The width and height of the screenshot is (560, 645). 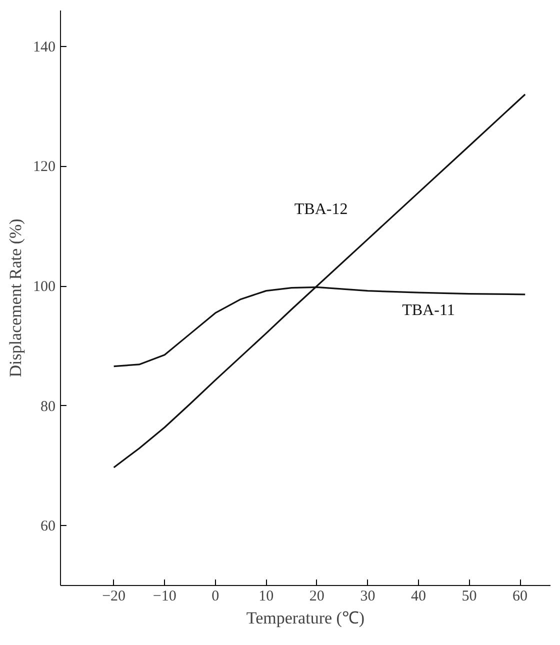 I want to click on y-tick-label: 100, so click(x=44, y=287).